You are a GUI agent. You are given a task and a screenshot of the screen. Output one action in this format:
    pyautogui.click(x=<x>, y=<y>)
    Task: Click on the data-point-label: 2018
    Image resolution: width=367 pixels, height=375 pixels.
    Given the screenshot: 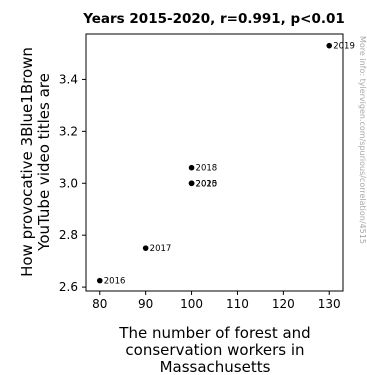 What is the action you would take?
    pyautogui.click(x=207, y=169)
    